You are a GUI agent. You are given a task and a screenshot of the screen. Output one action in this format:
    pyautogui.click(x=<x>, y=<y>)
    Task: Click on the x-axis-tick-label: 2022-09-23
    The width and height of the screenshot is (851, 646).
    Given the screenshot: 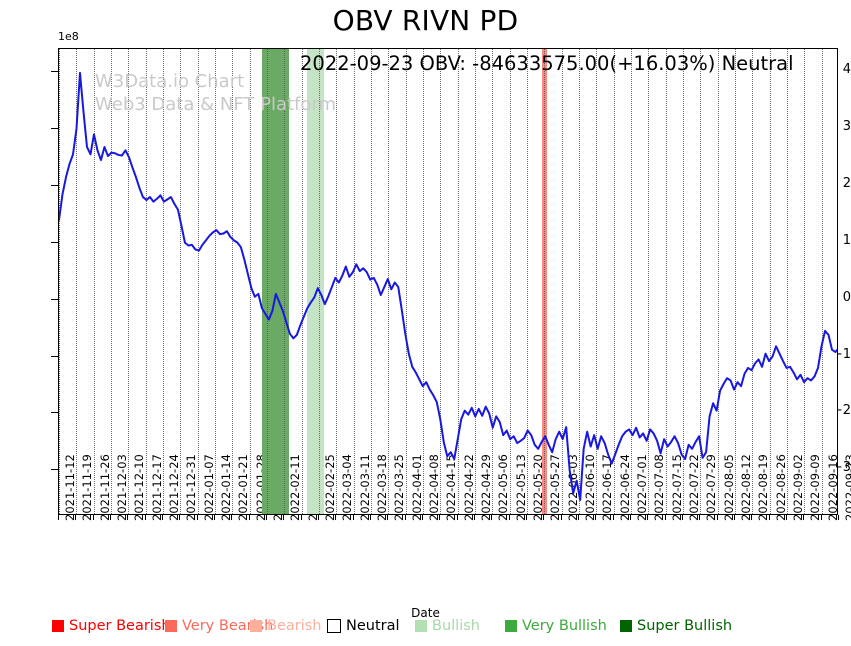 What is the action you would take?
    pyautogui.click(x=847, y=487)
    